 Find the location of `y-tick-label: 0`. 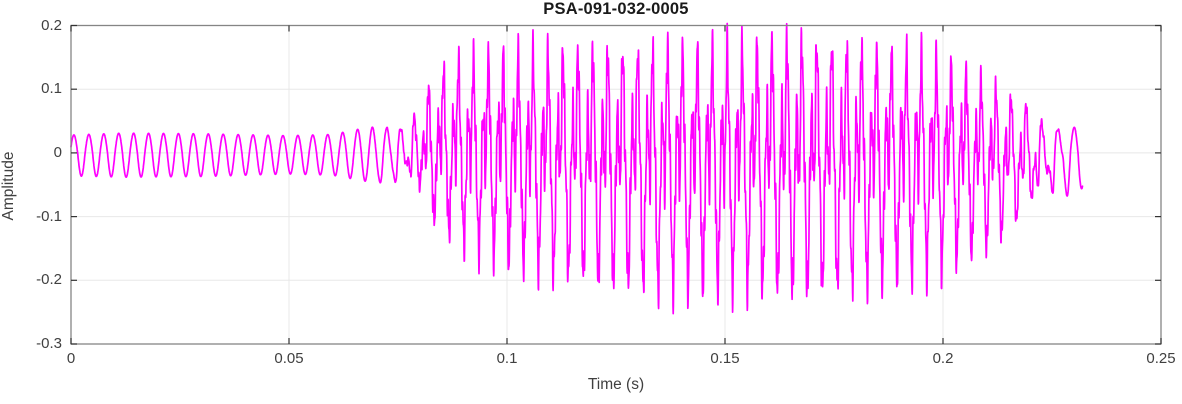

y-tick-label: 0 is located at coordinates (57, 152).